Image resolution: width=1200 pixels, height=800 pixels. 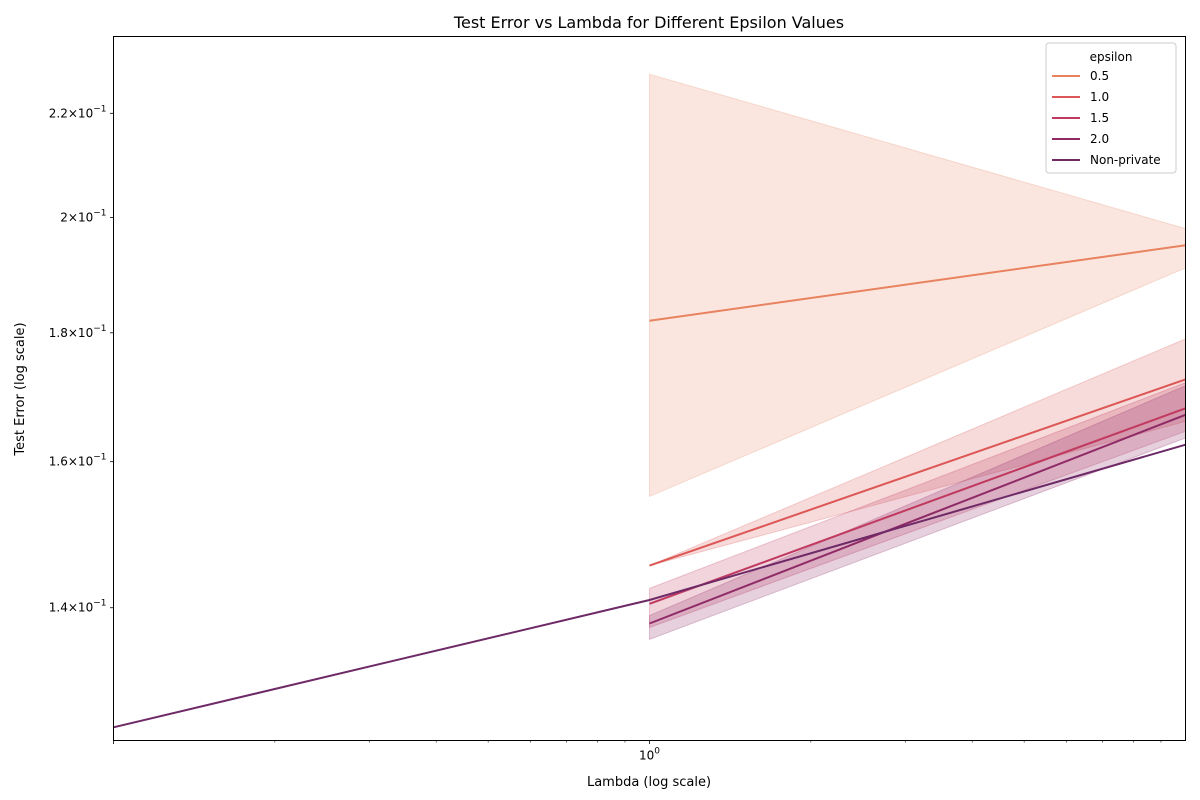 I want to click on legend-label: 0.5, so click(x=1099, y=76).